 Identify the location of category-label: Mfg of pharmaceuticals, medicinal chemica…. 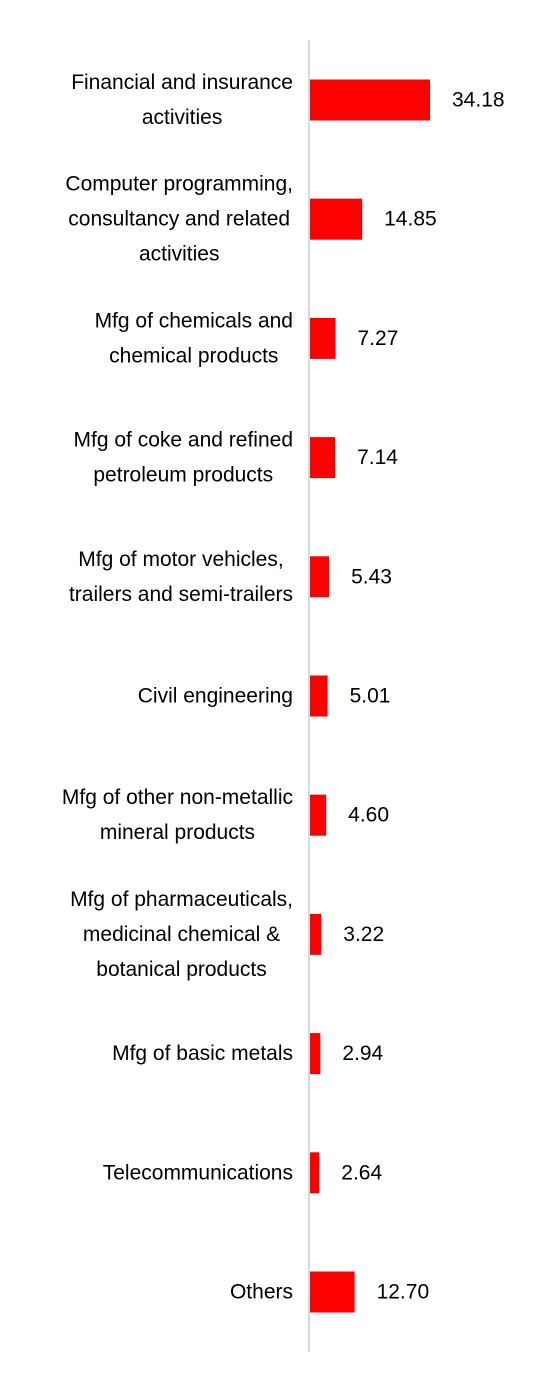
(181, 934).